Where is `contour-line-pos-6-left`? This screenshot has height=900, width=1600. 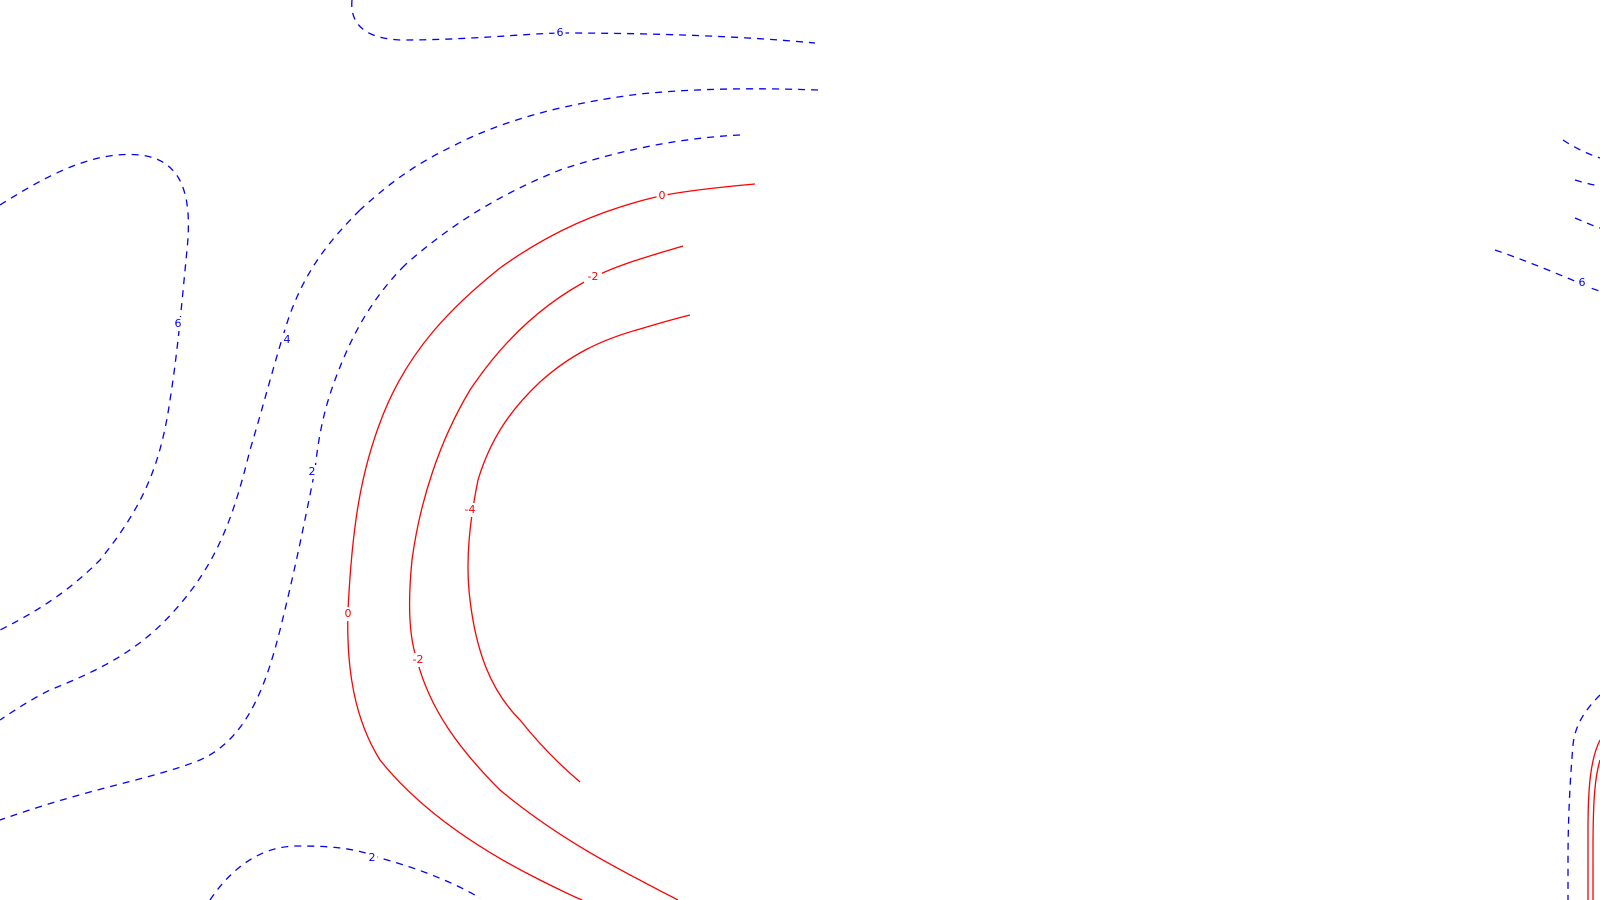 contour-line-pos-6-left is located at coordinates (95, 392).